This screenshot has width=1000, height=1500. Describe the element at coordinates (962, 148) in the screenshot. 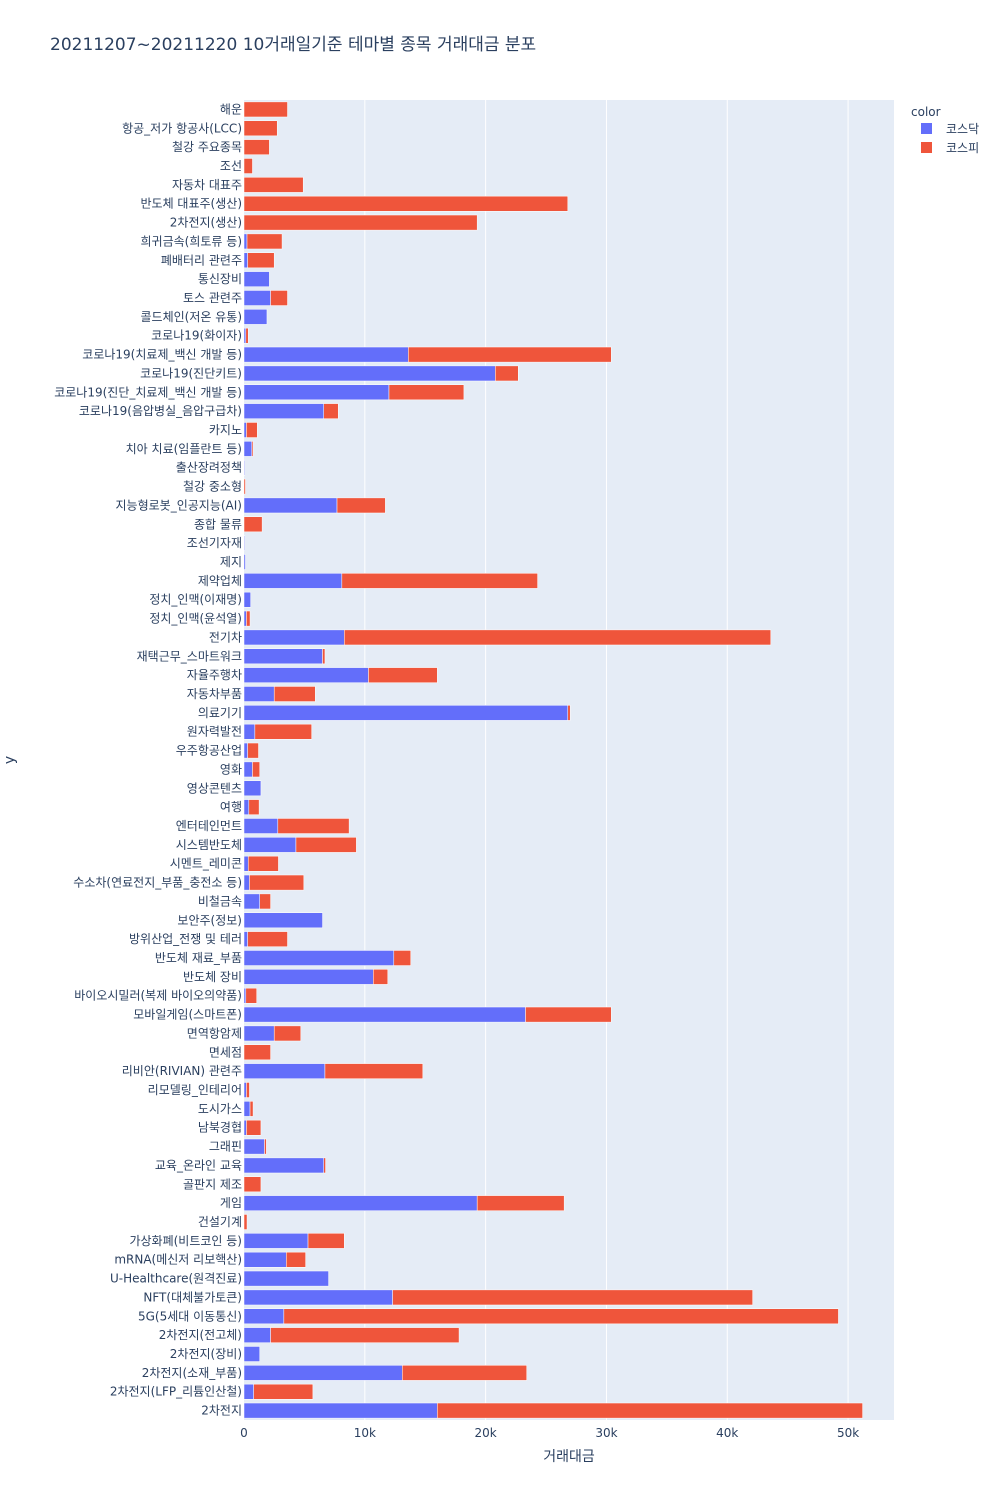

I see `legend-item-kospi: 코스피` at that location.